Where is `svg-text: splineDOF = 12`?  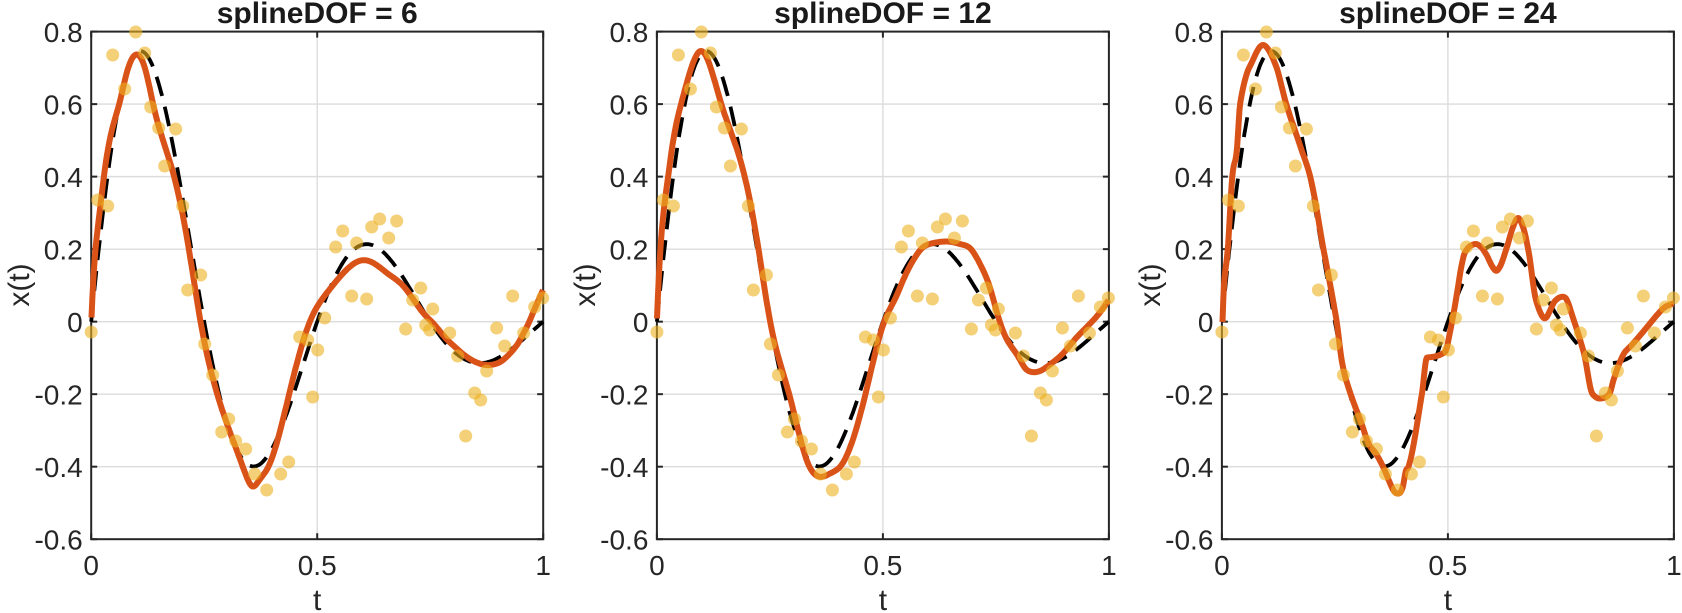 svg-text: splineDOF = 12 is located at coordinates (883, 15).